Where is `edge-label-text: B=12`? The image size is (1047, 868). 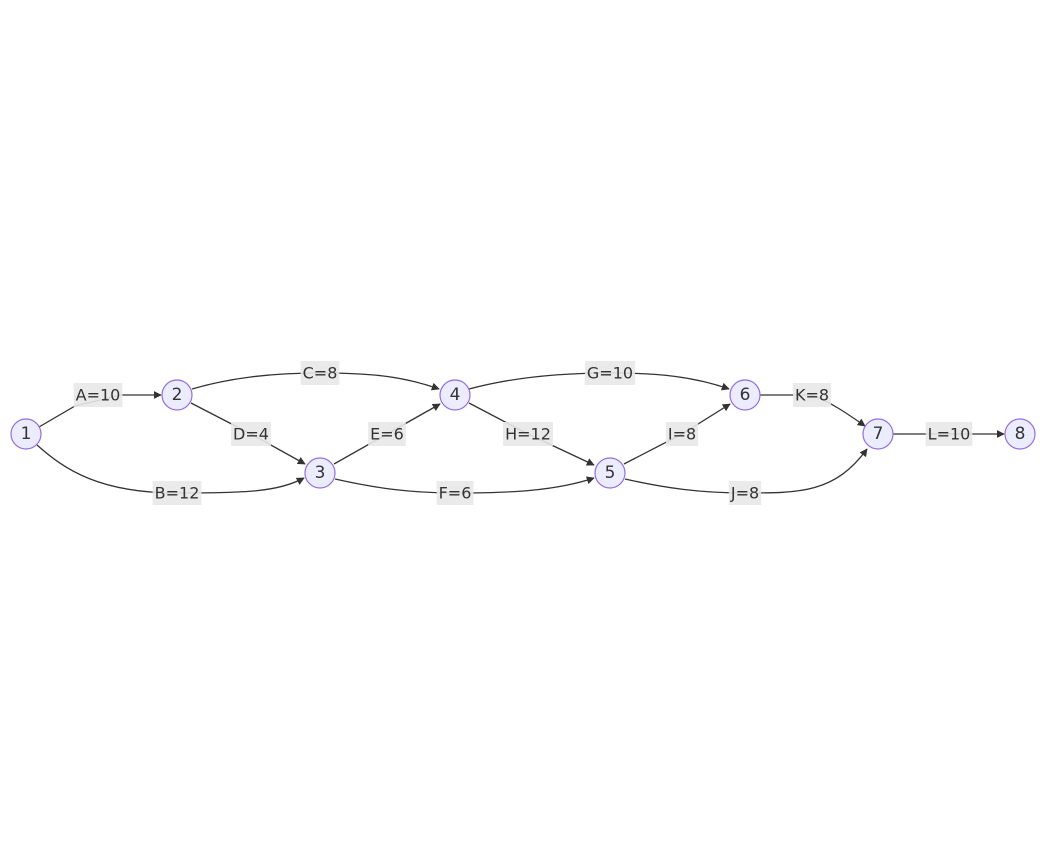
edge-label-text: B=12 is located at coordinates (177, 493).